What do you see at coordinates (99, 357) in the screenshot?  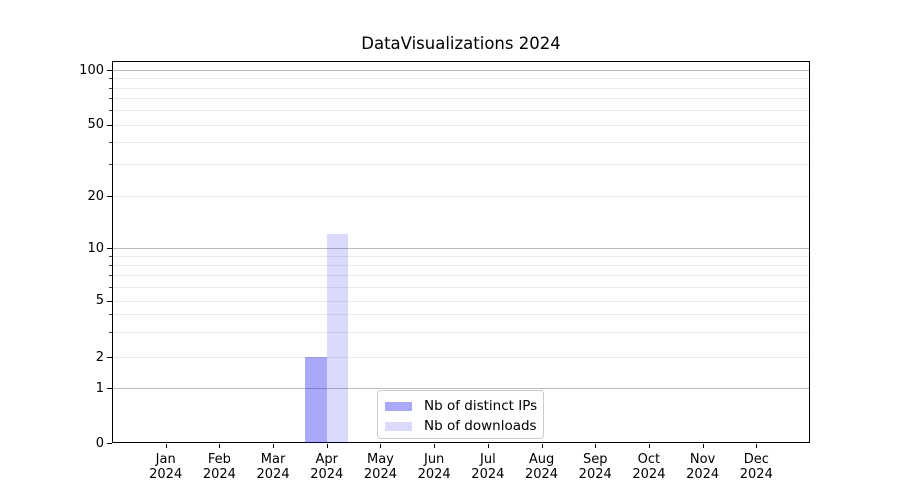 I see `y-tick-label-2: 2` at bounding box center [99, 357].